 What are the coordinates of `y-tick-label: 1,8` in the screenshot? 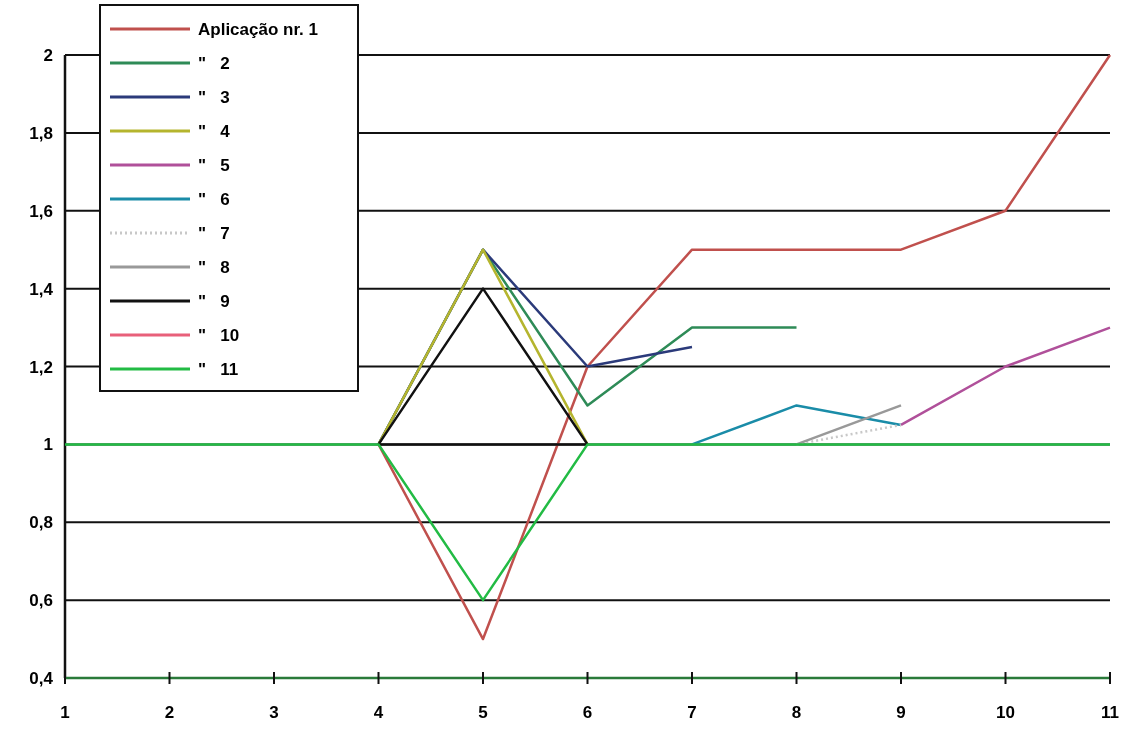 It's located at (41, 133).